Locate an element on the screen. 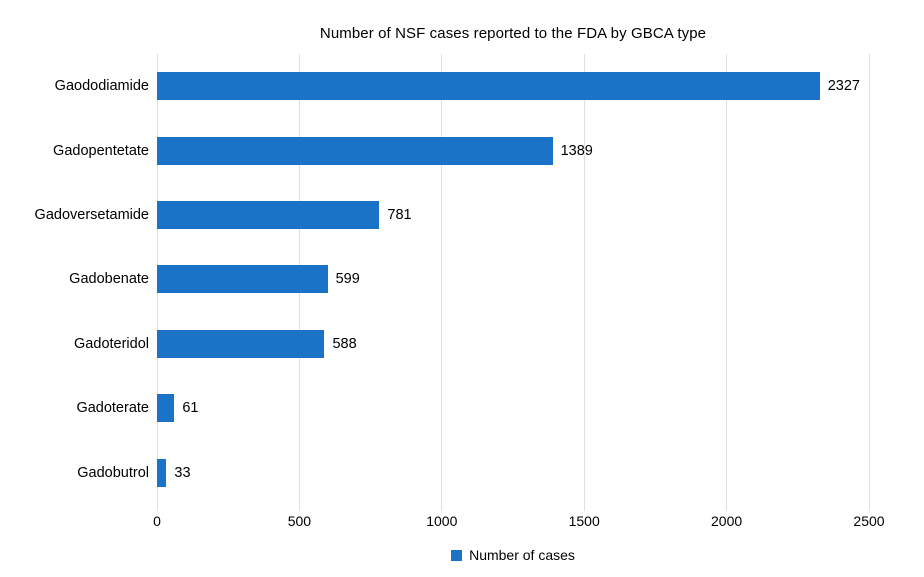 The height and width of the screenshot is (577, 924). legend: Number of cases is located at coordinates (513, 555).